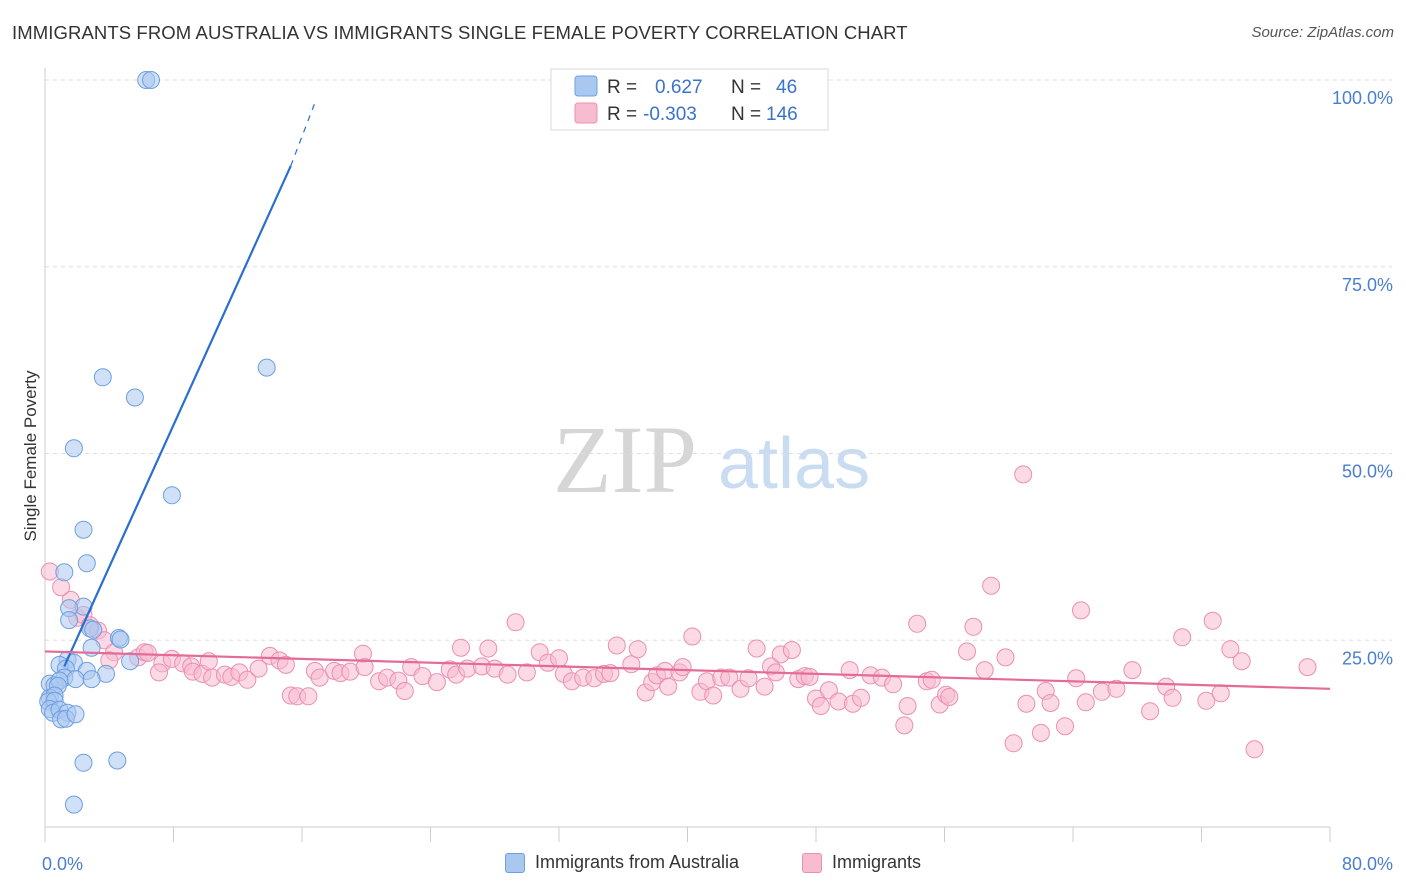 This screenshot has width=1406, height=892. Describe the element at coordinates (62, 864) in the screenshot. I see `x-tick-label: 0.0%` at that location.